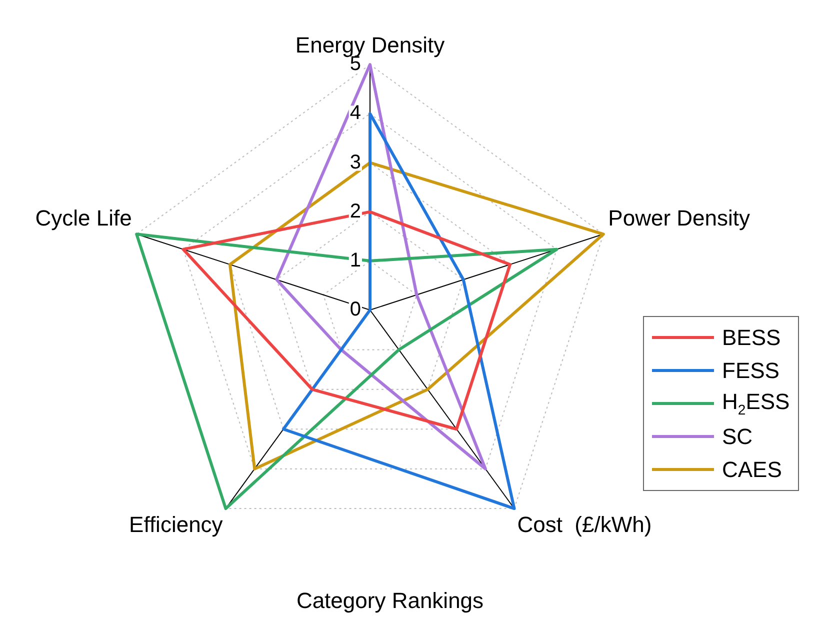 This screenshot has width=822, height=619. I want to click on spoke-label: Cycle Life, so click(83, 217).